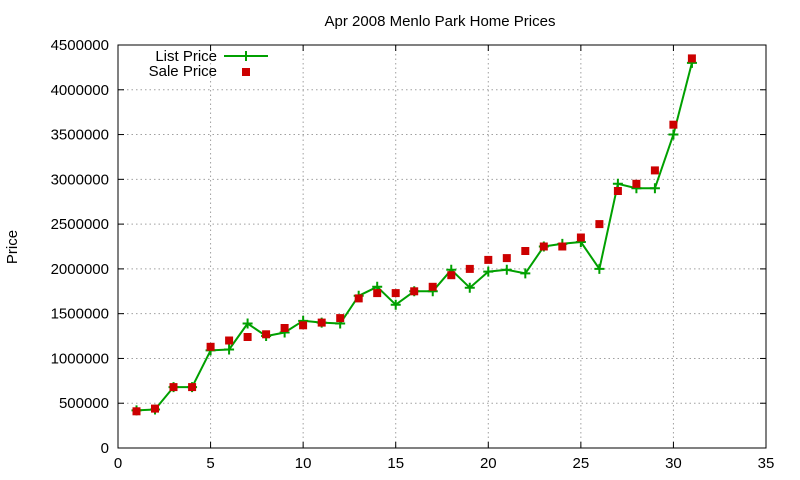 This screenshot has width=800, height=480. I want to click on y-tick-label: 1500000, so click(80, 314).